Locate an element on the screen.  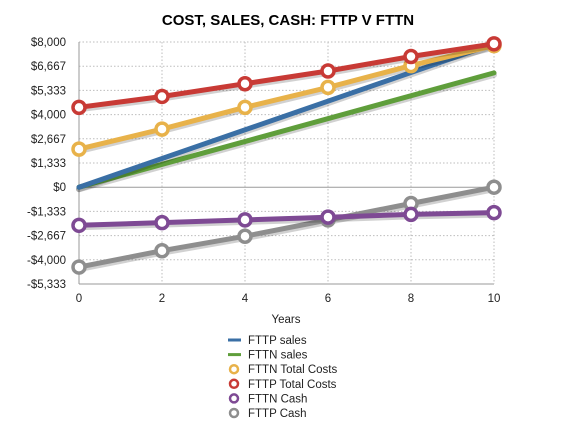
y-tick-label: $5,333 is located at coordinates (48, 91).